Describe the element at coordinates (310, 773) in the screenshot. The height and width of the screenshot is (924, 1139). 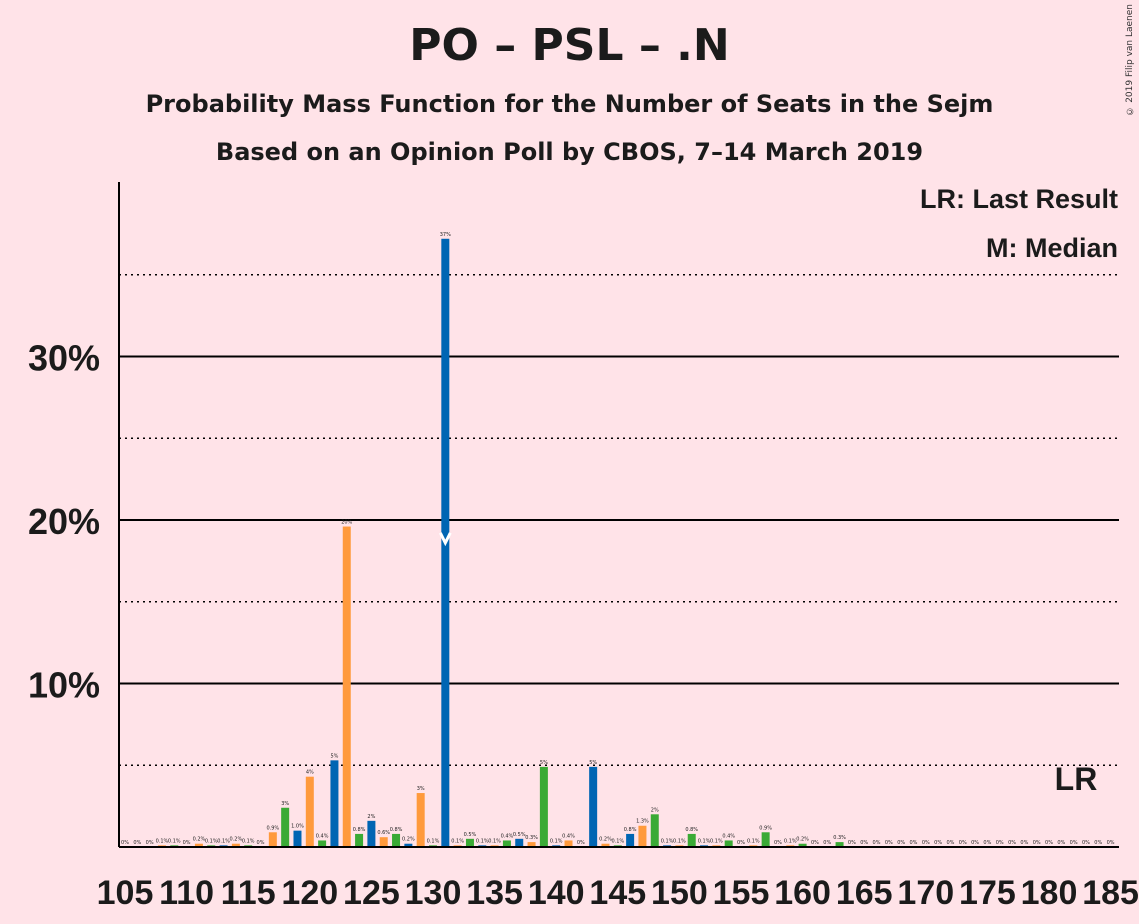
I see `bar-value-label: 4%` at that location.